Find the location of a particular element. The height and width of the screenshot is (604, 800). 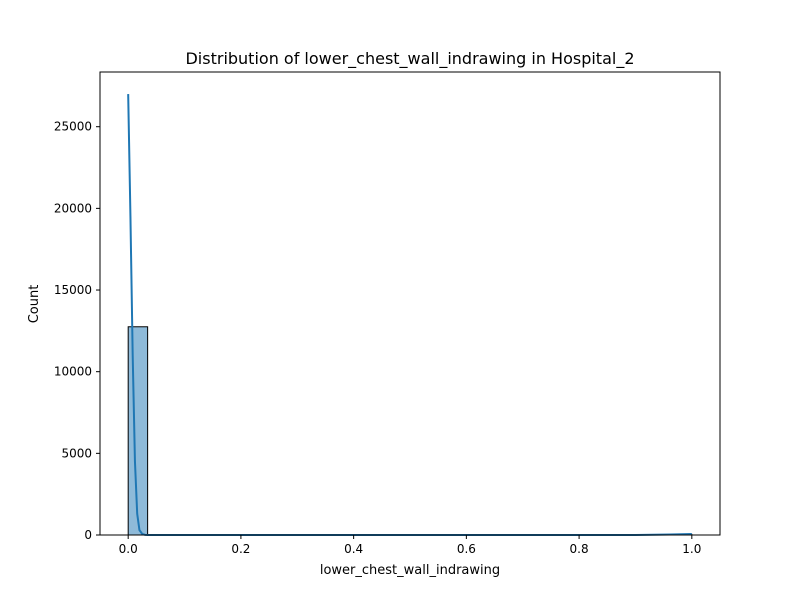

x-tick-label: 0.6 is located at coordinates (466, 549).